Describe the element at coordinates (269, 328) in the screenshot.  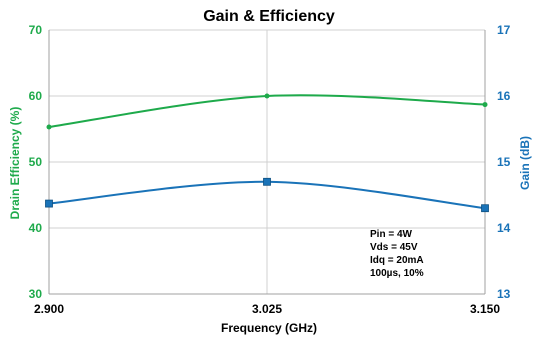
I see `x-axis-title: Frequency (GHz)` at that location.